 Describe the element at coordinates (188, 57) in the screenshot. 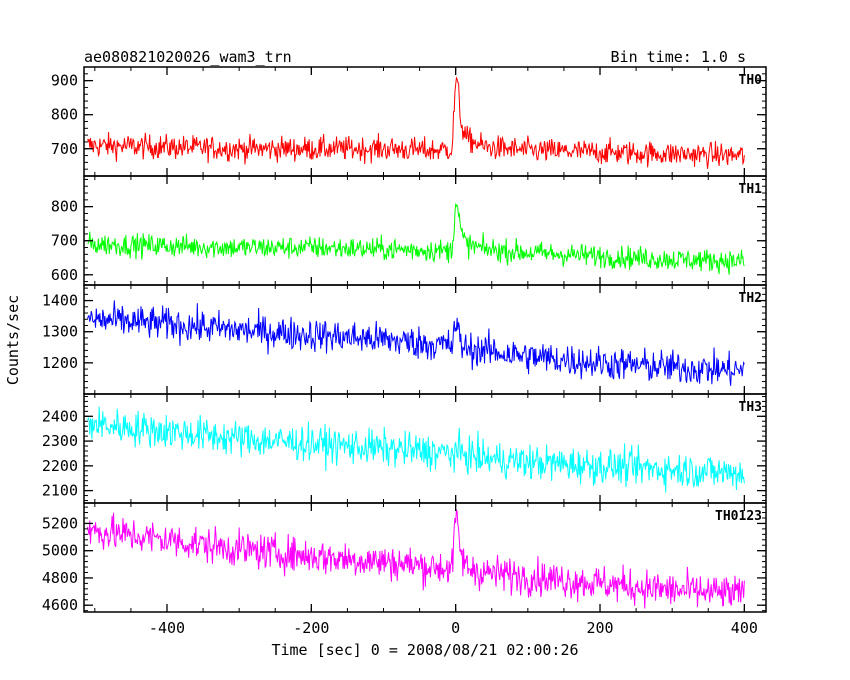

I see `chart-title: ae080821020026_wam3_trn` at that location.